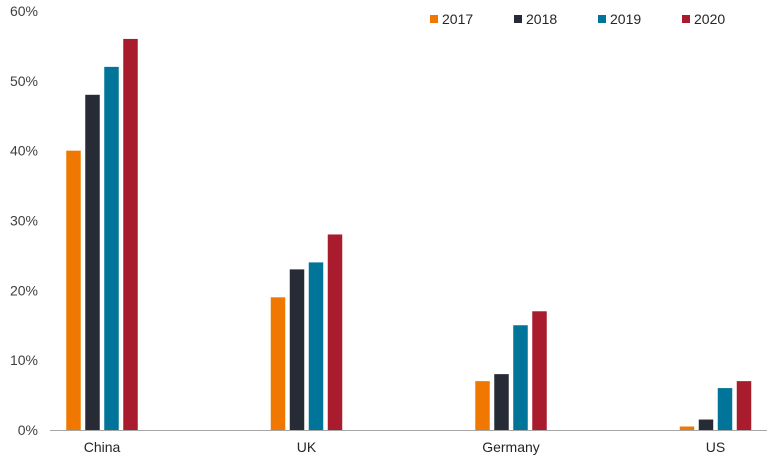 This screenshot has height=461, width=777. What do you see at coordinates (725, 409) in the screenshot?
I see `bar-us-2019` at bounding box center [725, 409].